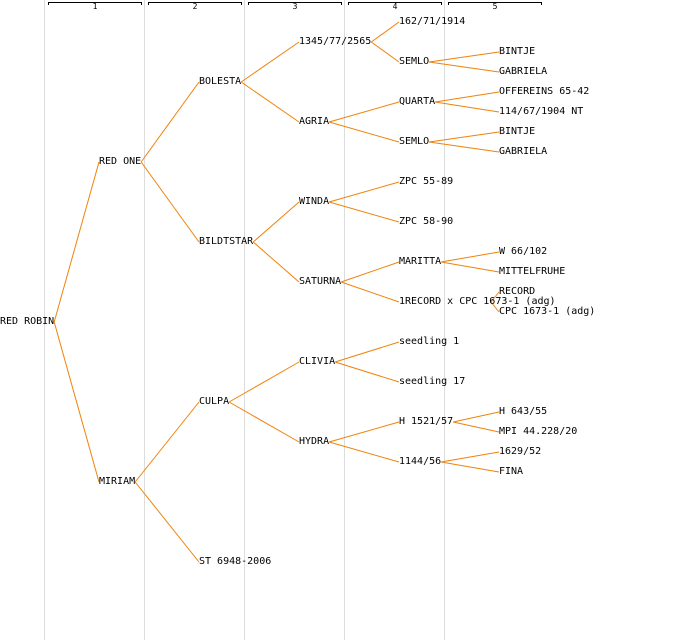  What do you see at coordinates (532, 271) in the screenshot?
I see `pedigree-node-mittelfruhe: MITTELFRUHE` at bounding box center [532, 271].